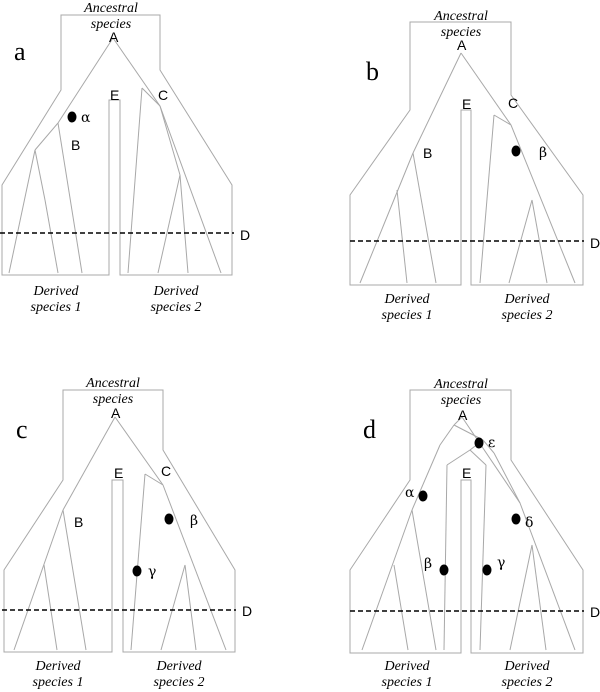 The width and height of the screenshot is (600, 692). What do you see at coordinates (22, 429) in the screenshot?
I see `panel-letter: c` at bounding box center [22, 429].